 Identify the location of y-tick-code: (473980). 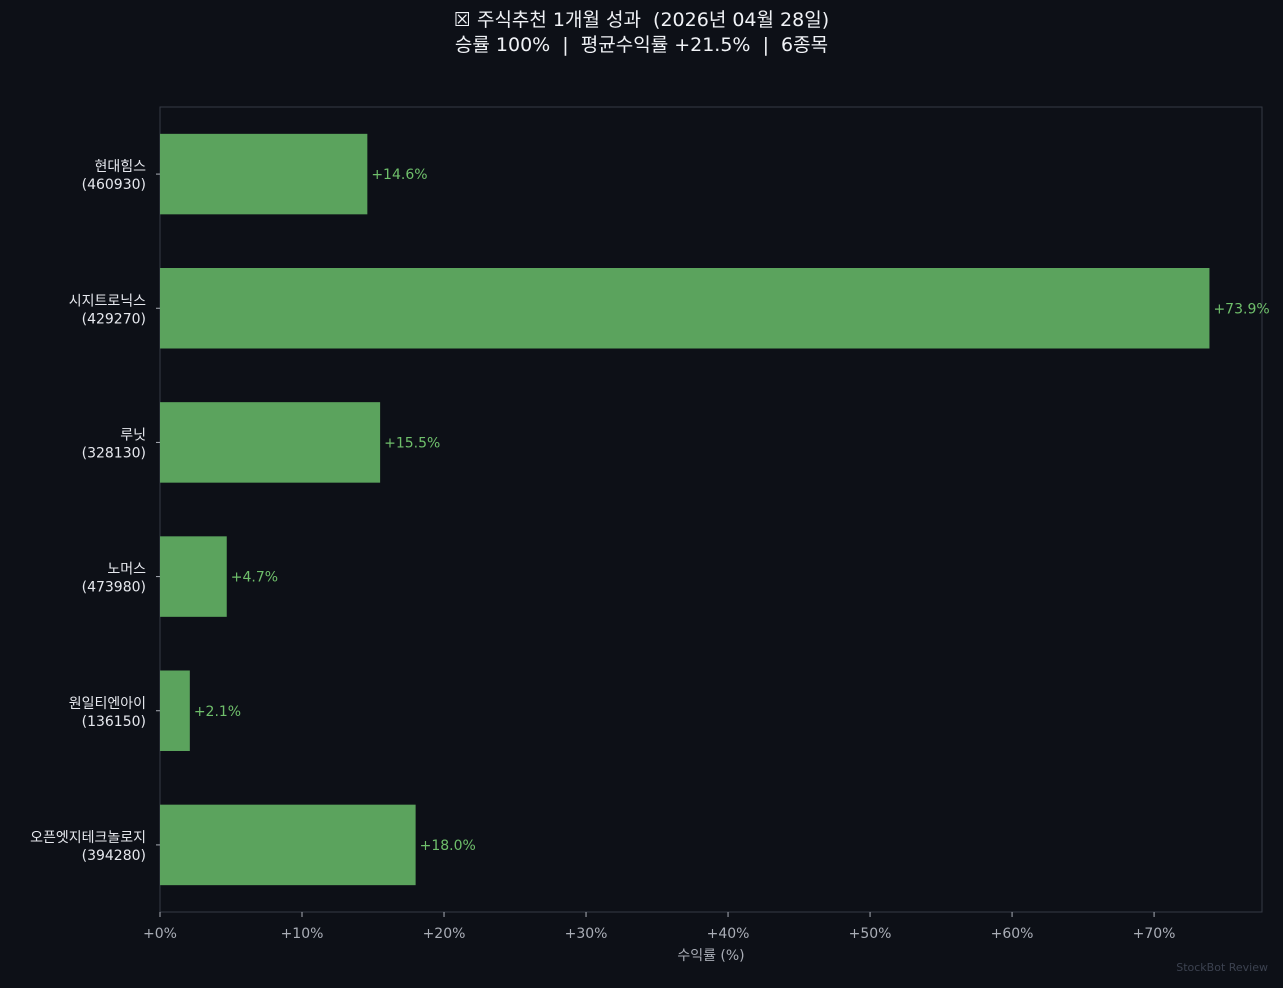
(114, 588).